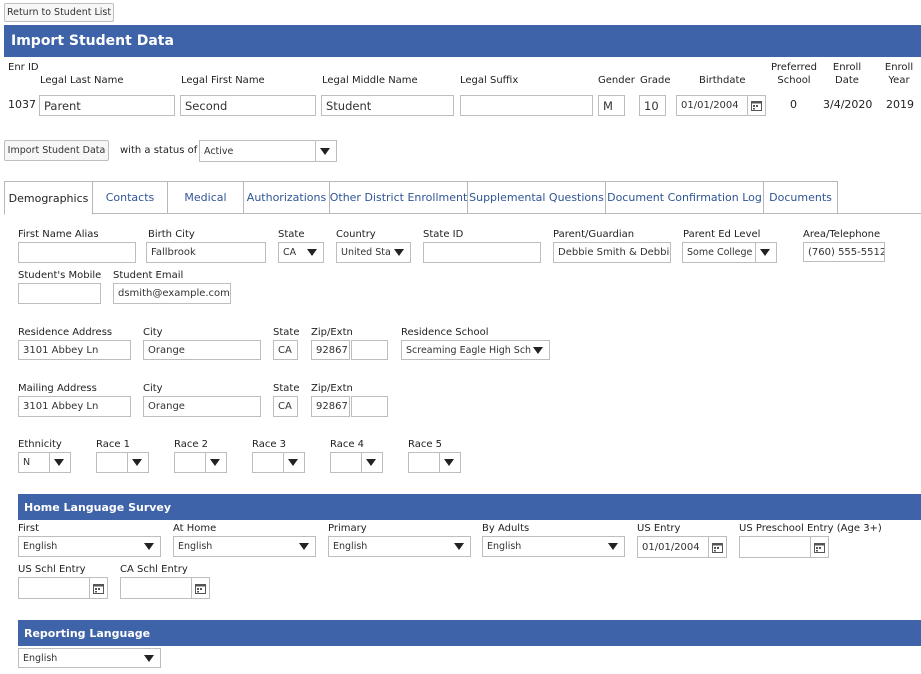 Image resolution: width=921 pixels, height=674 pixels. I want to click on residence-school-label: Residence School, so click(445, 332).